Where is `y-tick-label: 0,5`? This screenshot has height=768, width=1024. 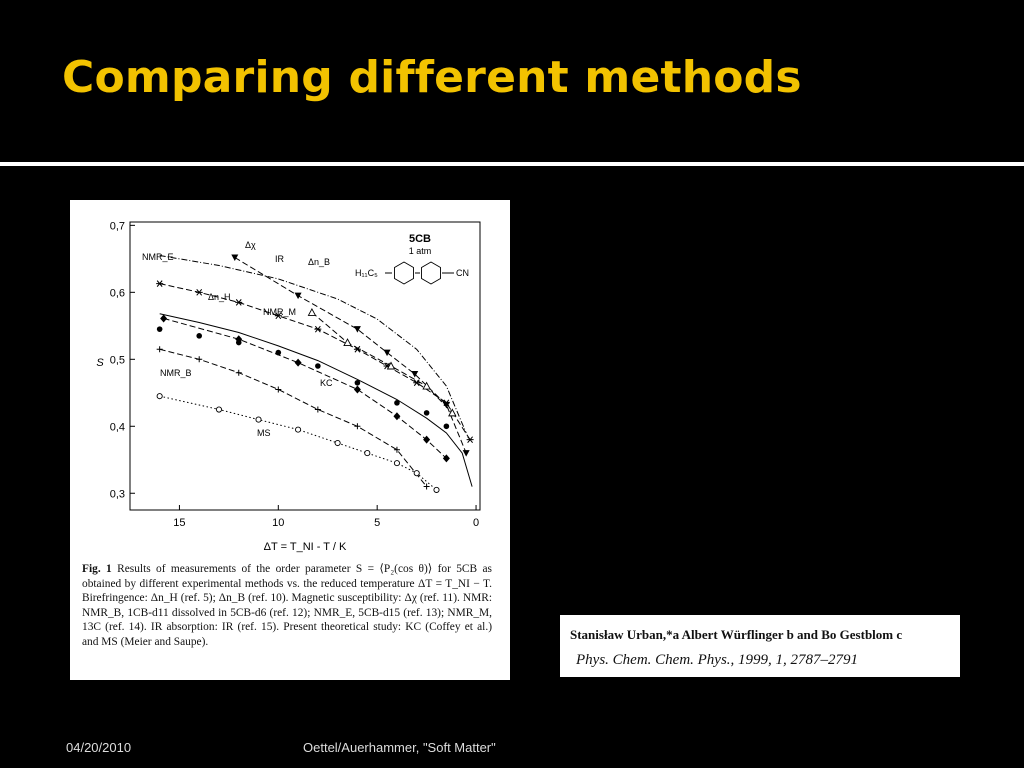
y-tick-label: 0,5 is located at coordinates (117, 360).